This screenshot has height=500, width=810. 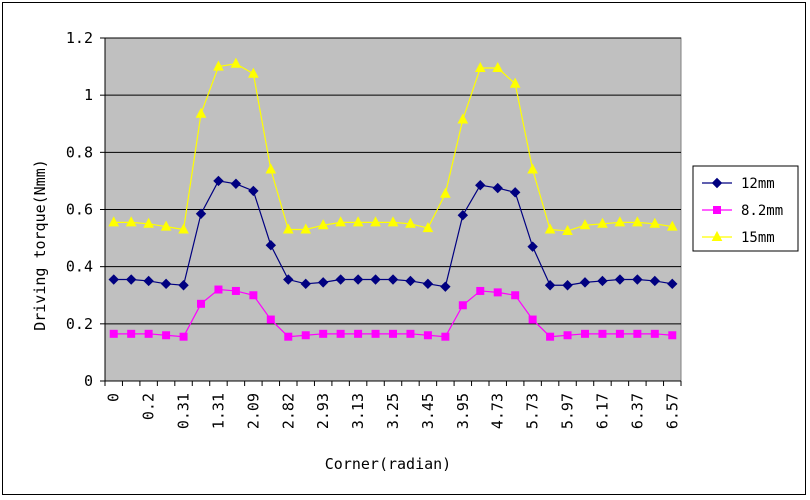 I want to click on x-tick-label: 5.73, so click(x=533, y=411).